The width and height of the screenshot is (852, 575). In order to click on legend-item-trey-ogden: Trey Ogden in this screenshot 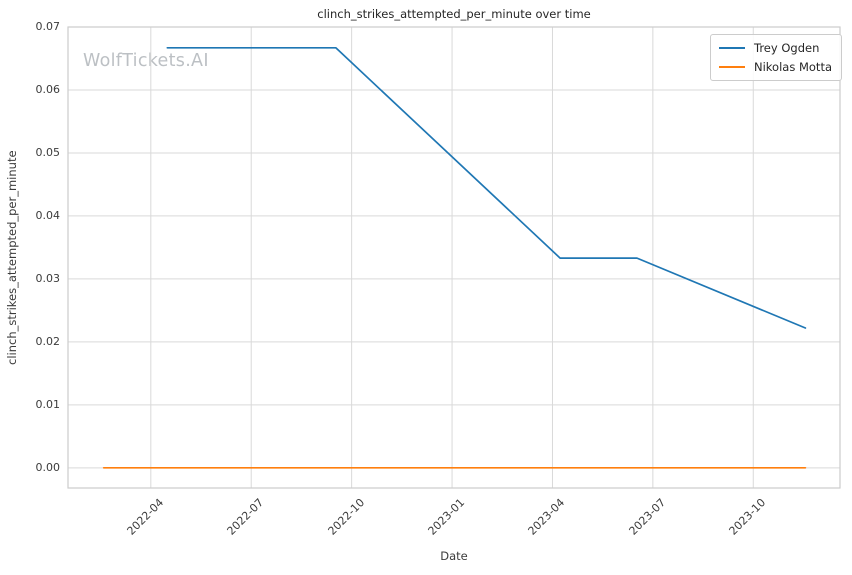, I will do `click(776, 48)`.